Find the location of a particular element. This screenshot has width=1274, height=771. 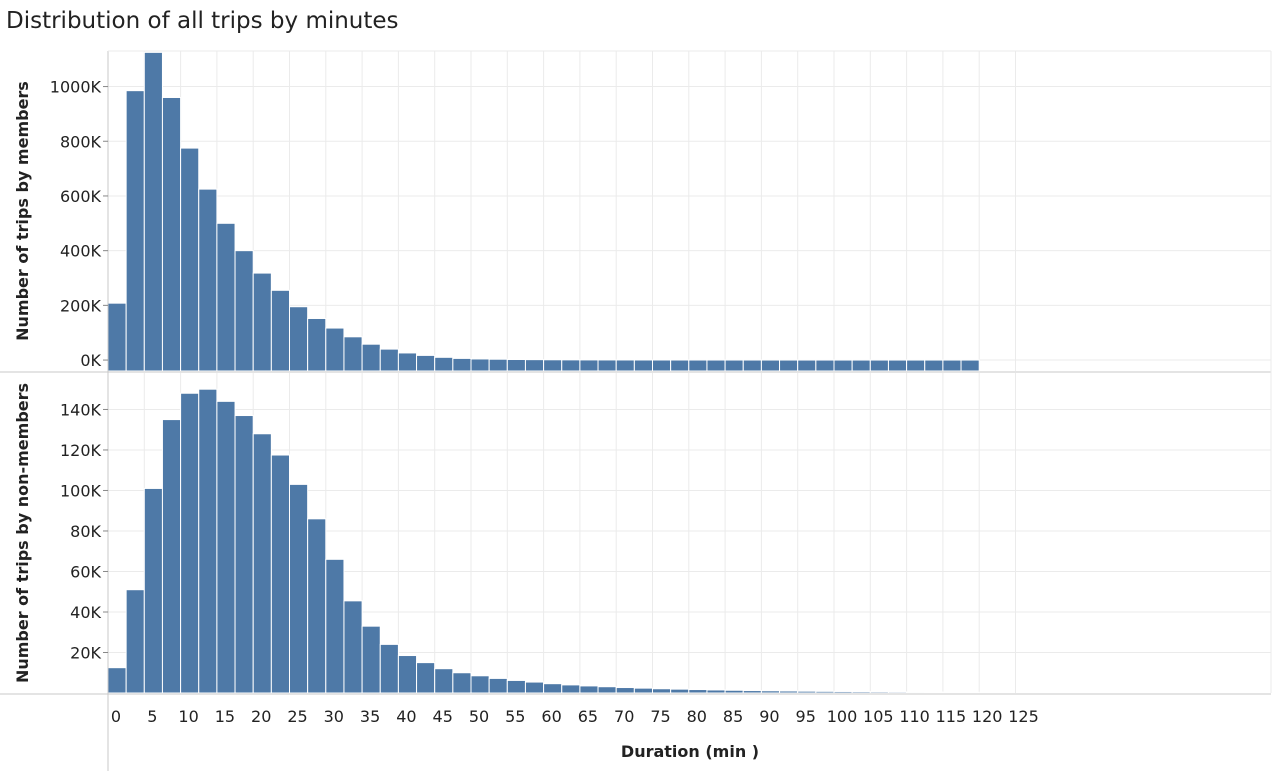

x-tick-label: 75 is located at coordinates (660, 716).